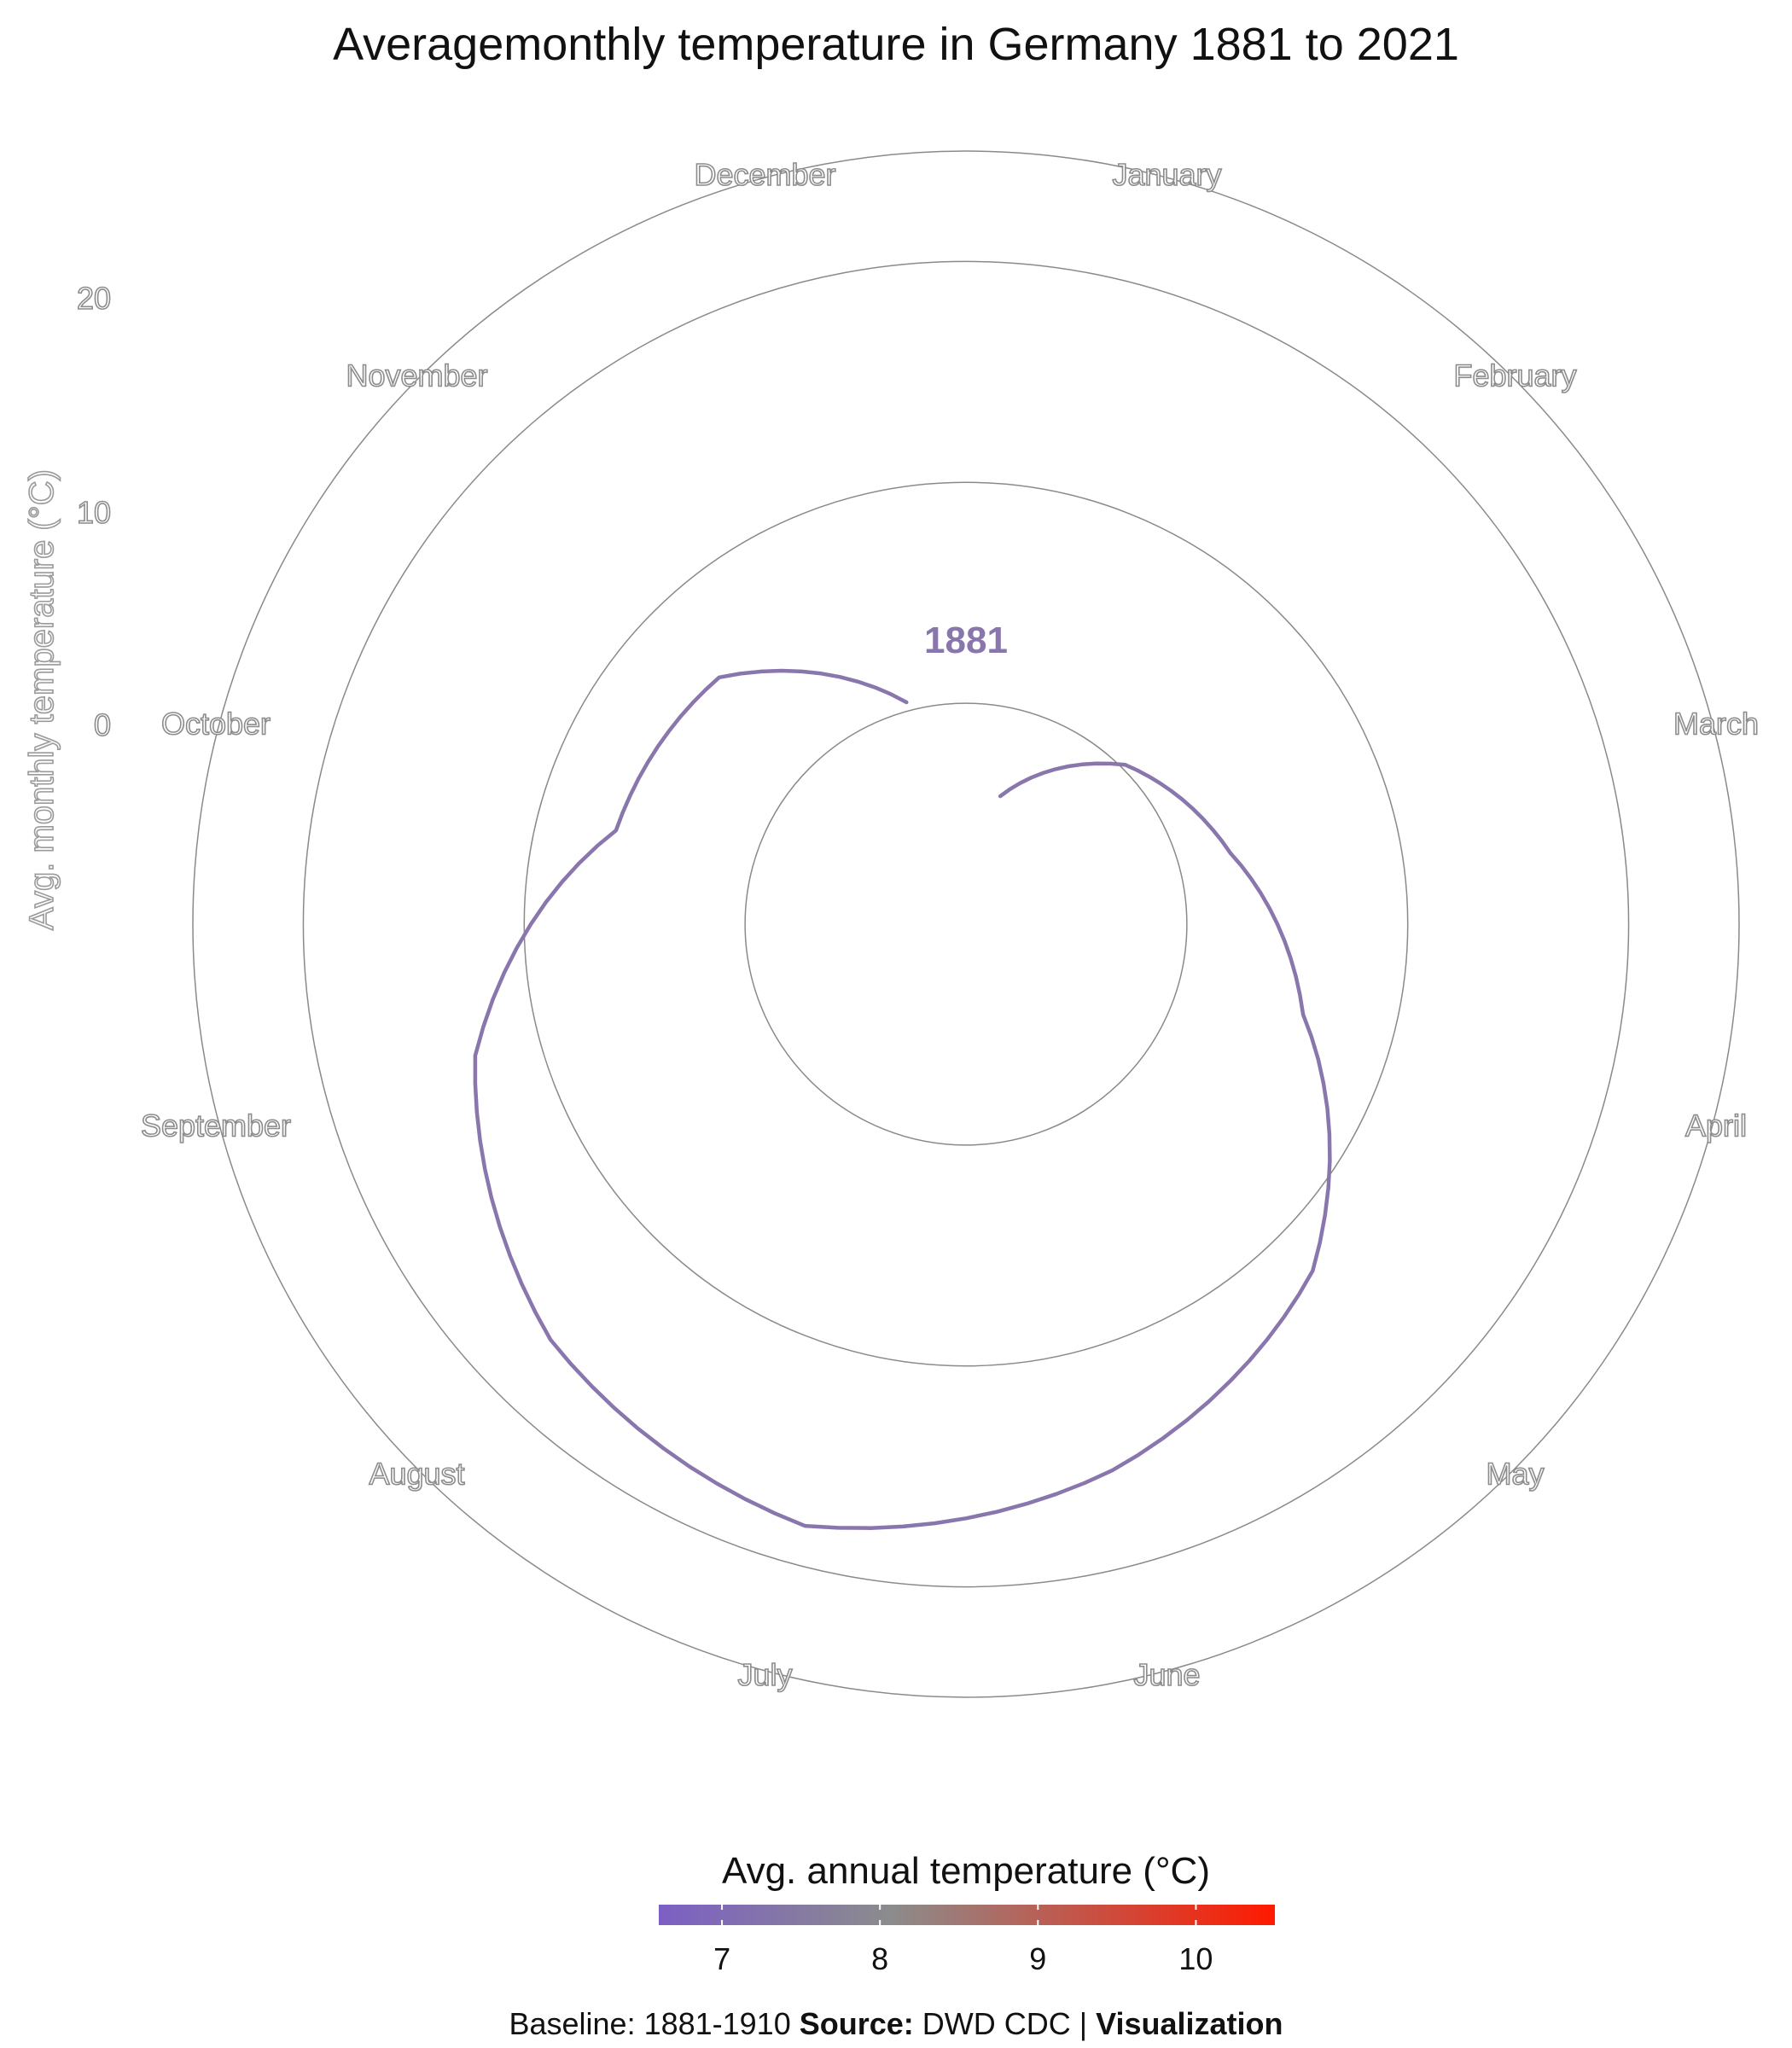 The height and width of the screenshot is (2048, 1792). I want to click on month-label: August, so click(416, 1474).